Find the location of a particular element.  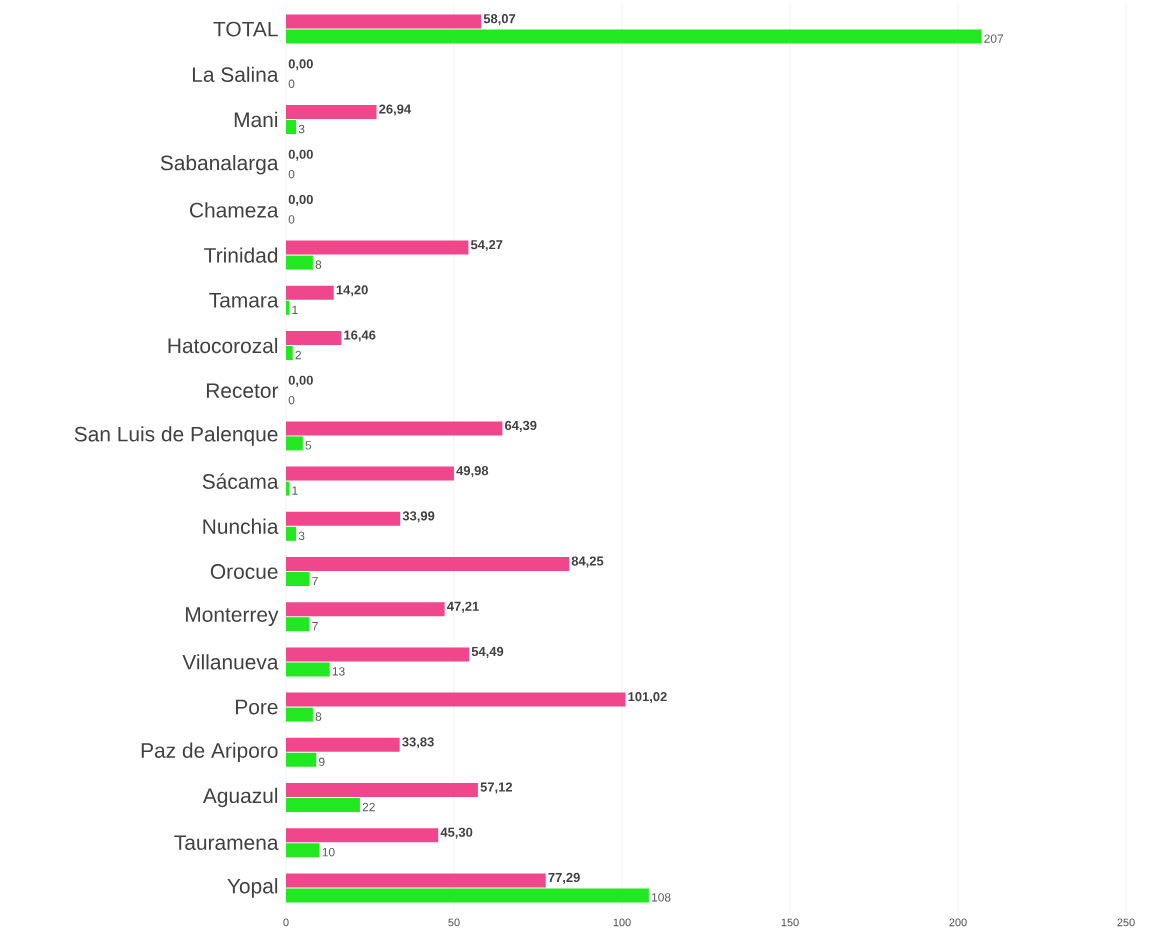

y-tick-label: Recetor is located at coordinates (242, 390).